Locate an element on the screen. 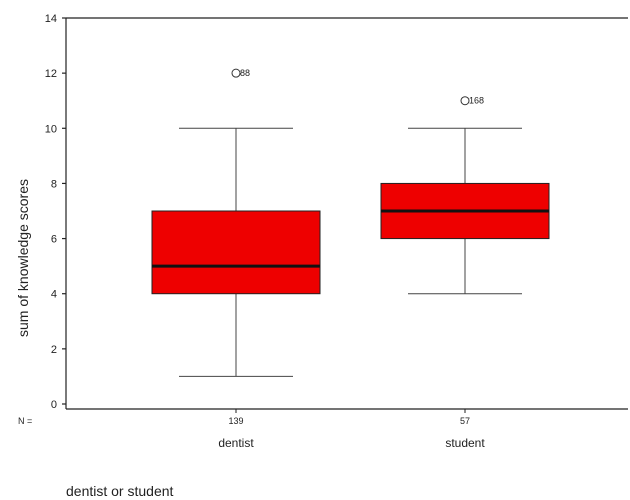 The image size is (630, 500). category-label-student: student is located at coordinates (465, 443).